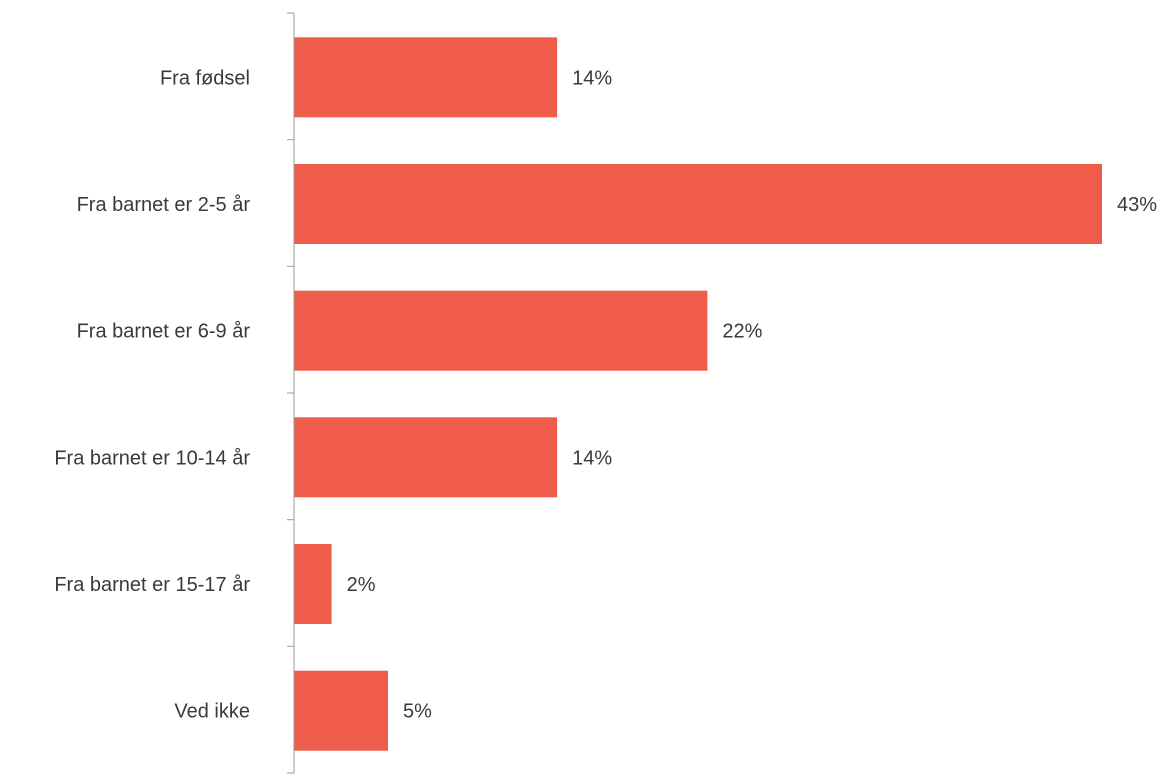 The image size is (1169, 783). Describe the element at coordinates (742, 332) in the screenshot. I see `data-label: 22%` at that location.